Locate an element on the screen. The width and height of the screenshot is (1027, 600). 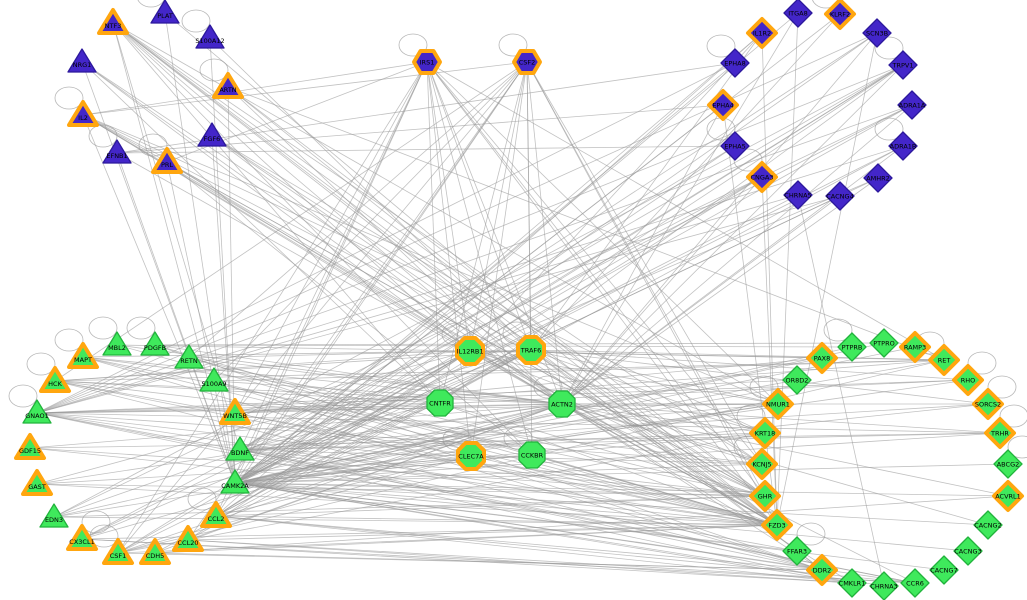
node-shape-NMUR1 is located at coordinates (778, 404).